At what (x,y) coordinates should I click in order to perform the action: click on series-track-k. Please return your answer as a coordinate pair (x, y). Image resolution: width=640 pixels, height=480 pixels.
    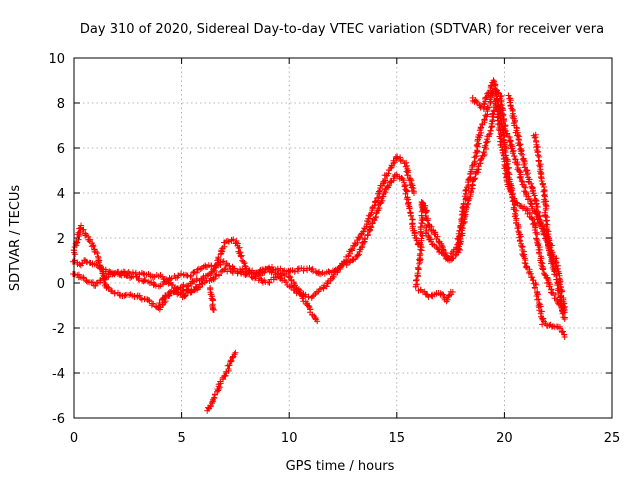
    Looking at the image, I should click on (212, 298).